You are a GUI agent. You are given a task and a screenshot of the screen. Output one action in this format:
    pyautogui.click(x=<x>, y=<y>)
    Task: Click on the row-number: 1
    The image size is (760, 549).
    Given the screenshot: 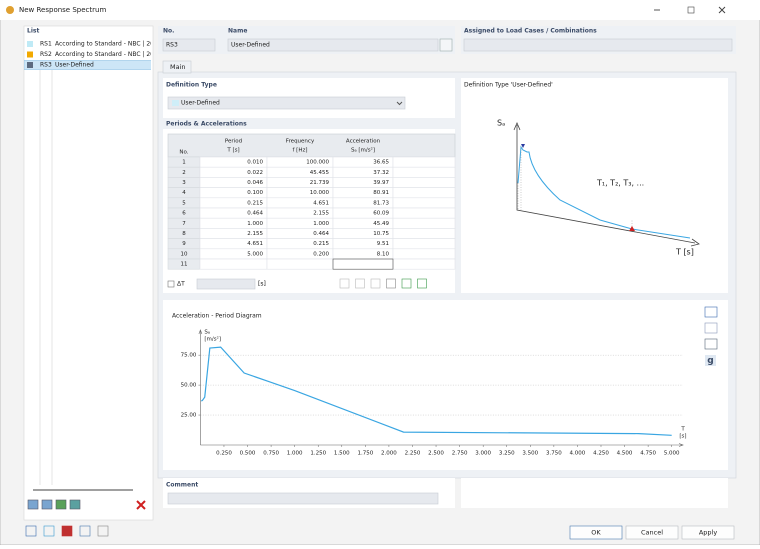 What is the action you would take?
    pyautogui.click(x=184, y=163)
    